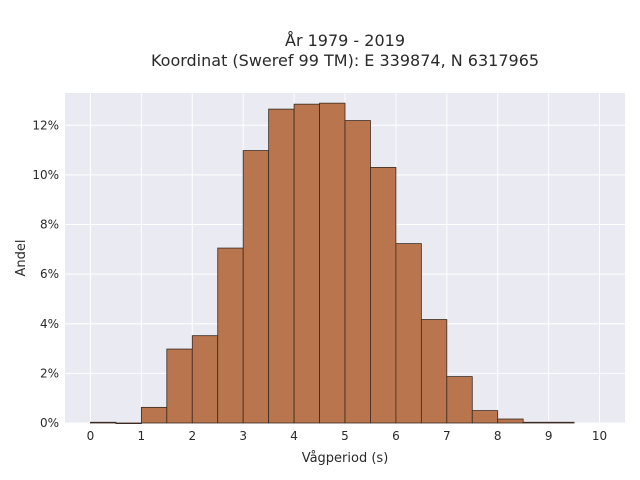 The width and height of the screenshot is (640, 480). What do you see at coordinates (45, 175) in the screenshot?
I see `y-tick-label: 10%` at bounding box center [45, 175].